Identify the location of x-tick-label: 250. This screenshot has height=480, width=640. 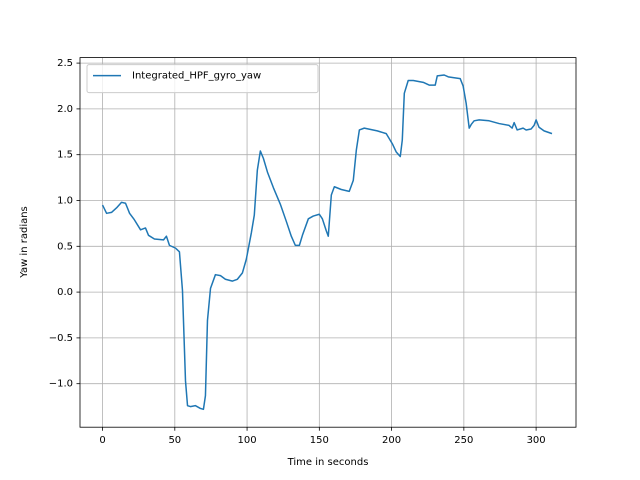
(463, 440).